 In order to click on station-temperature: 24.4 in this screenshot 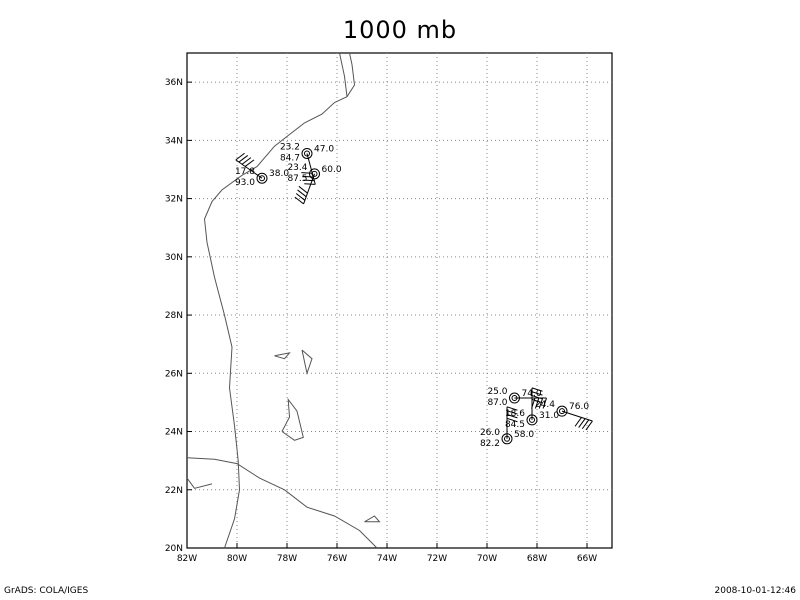, I will do `click(545, 405)`.